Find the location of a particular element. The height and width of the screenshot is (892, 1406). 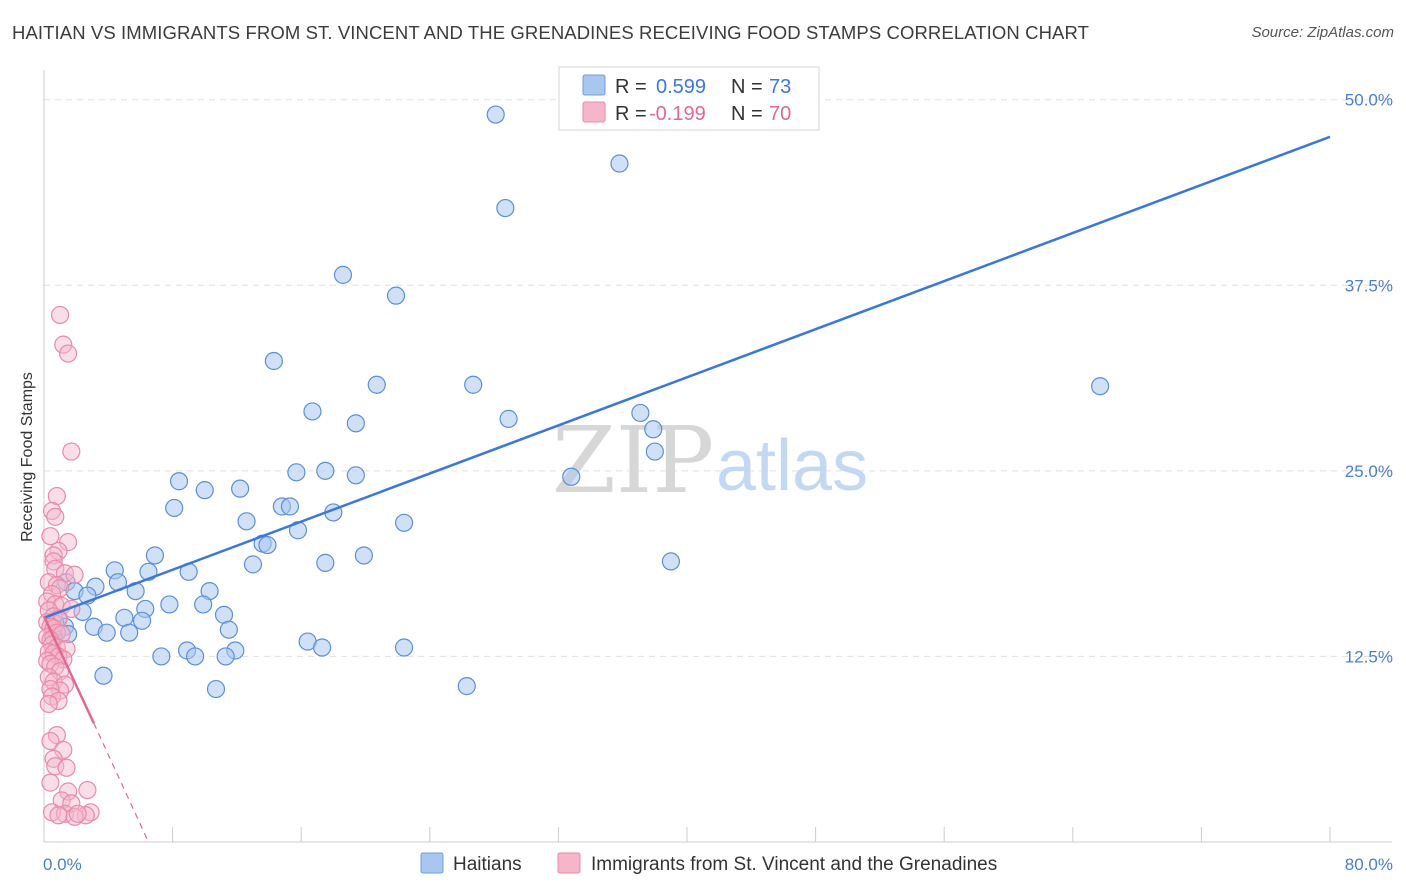

legend-r-value-2: -0.199 is located at coordinates (677, 114).